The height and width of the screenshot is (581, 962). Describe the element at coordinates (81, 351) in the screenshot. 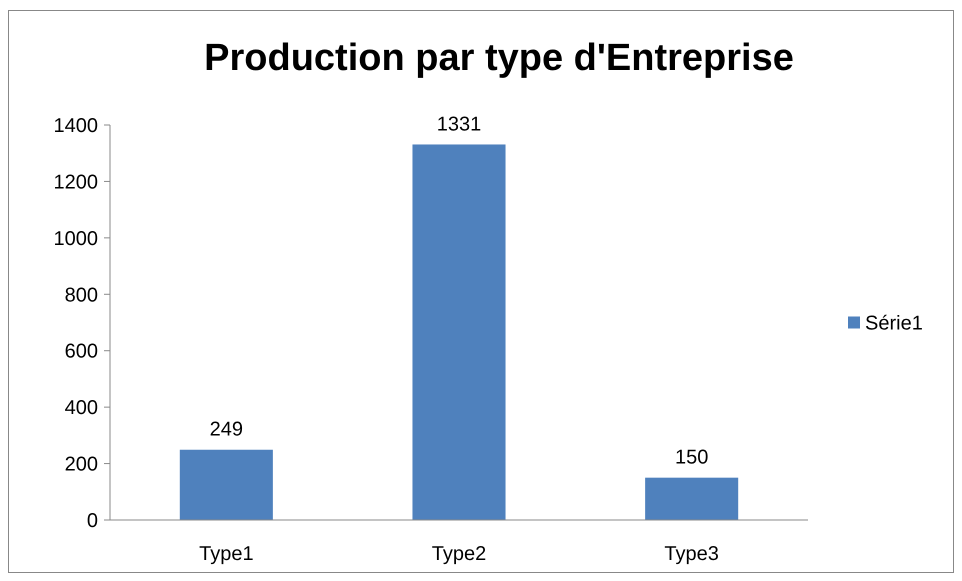

I see `y-tick-label: 600` at that location.